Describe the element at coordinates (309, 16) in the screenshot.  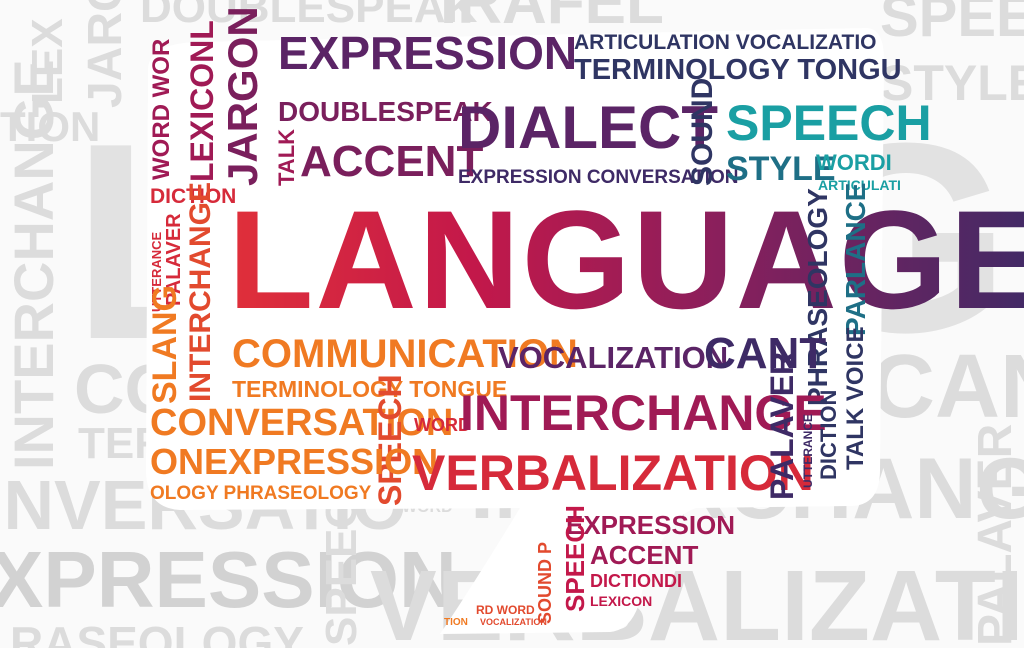
I see `bg-word: DOUBLESPEAK` at that location.